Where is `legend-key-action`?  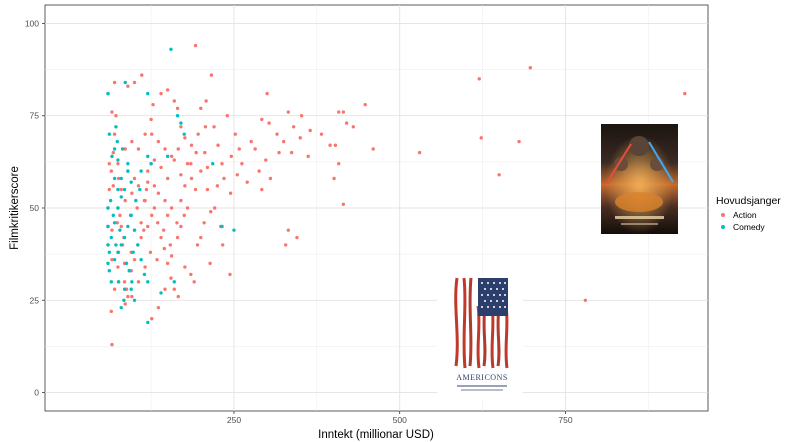
legend-key-action is located at coordinates (723, 215).